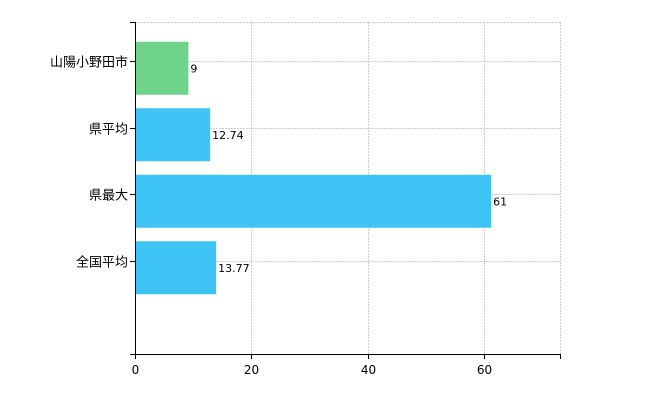  Describe the element at coordinates (136, 370) in the screenshot. I see `x-tick-label-0: 0` at that location.